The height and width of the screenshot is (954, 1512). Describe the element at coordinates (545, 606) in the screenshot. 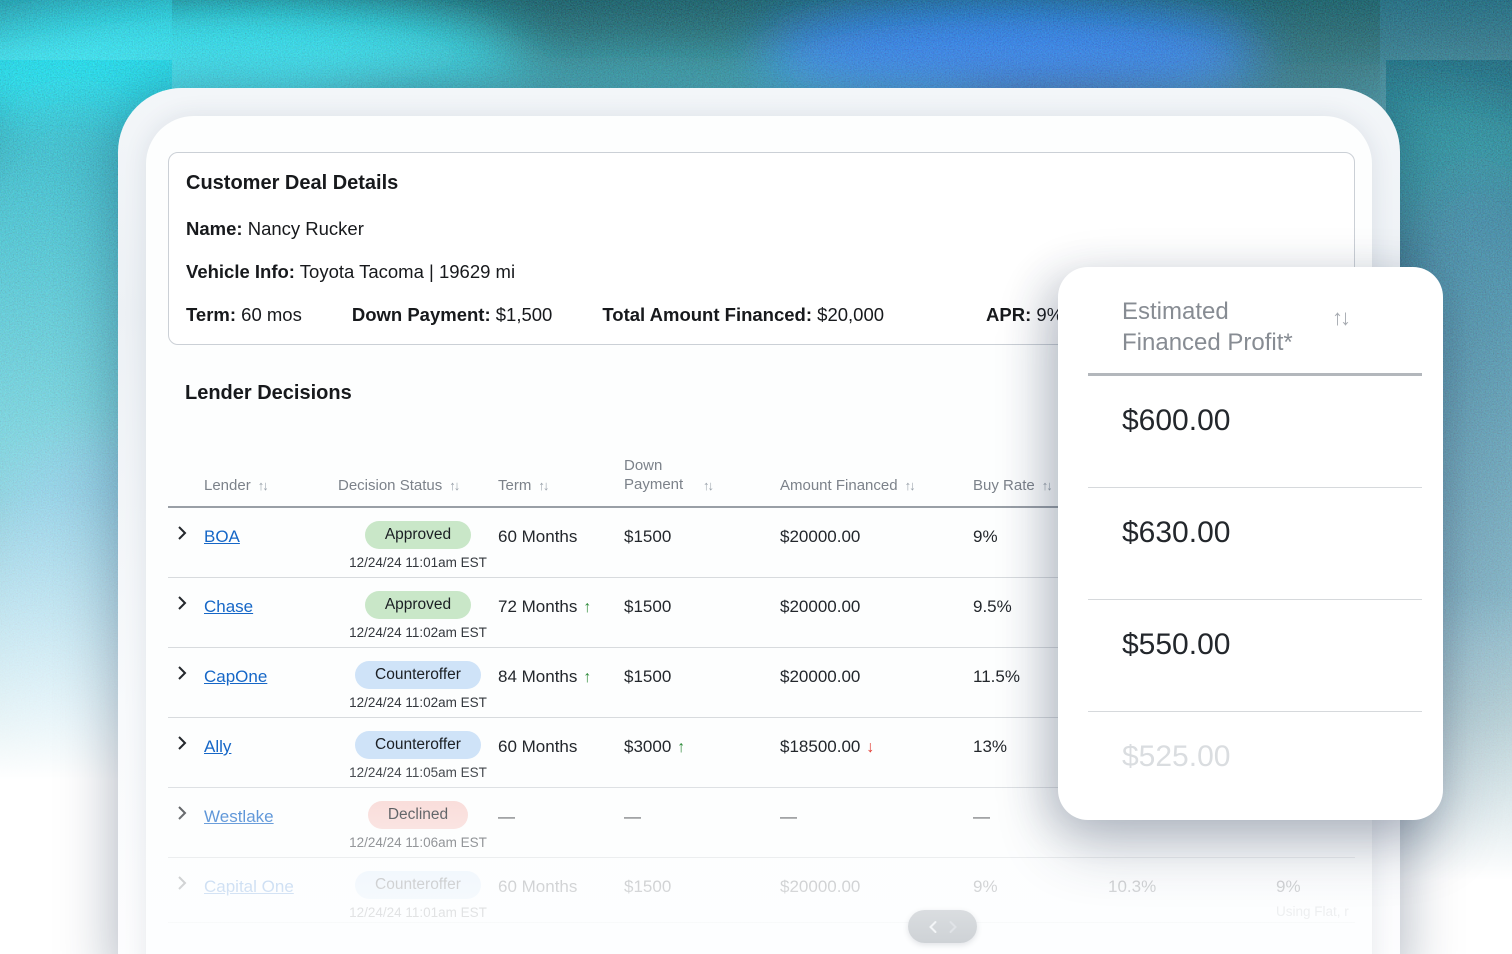

I see `term-cell: 72 Months ↑` at that location.